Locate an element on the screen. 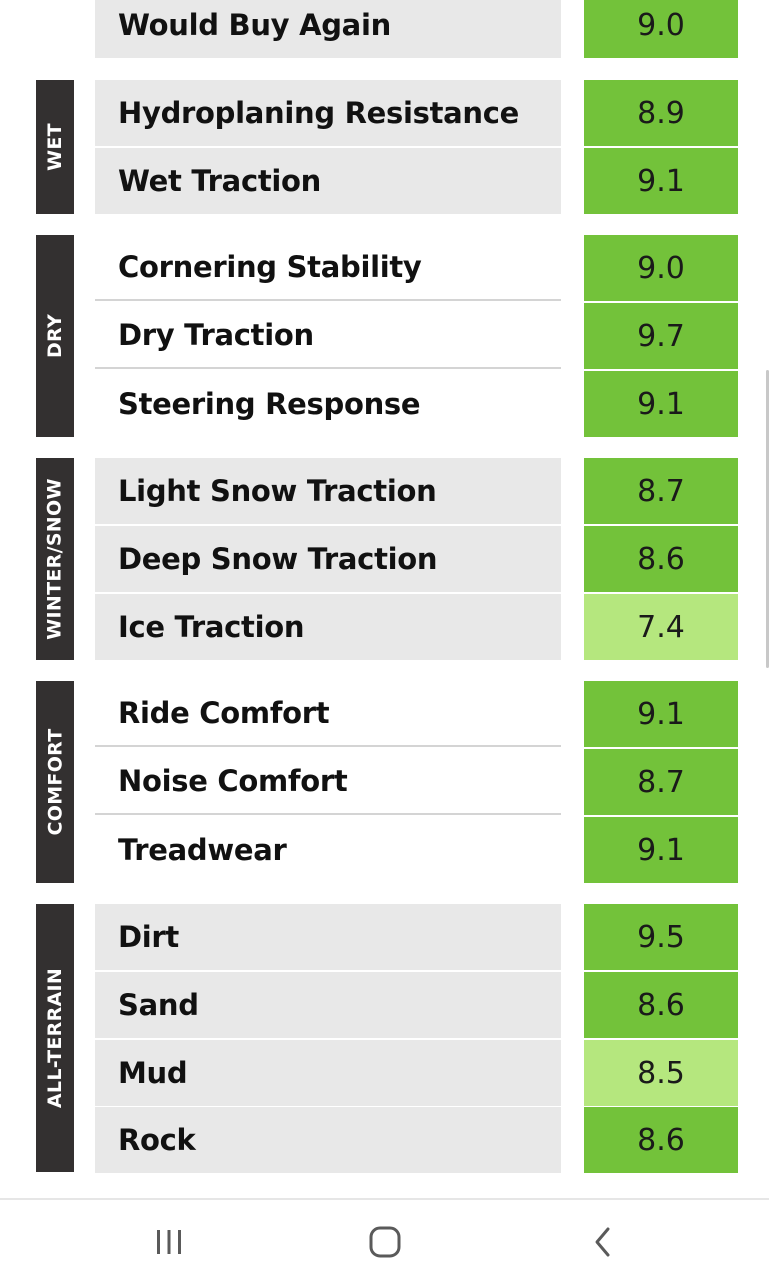 This screenshot has width=769, height=1279. home-button is located at coordinates (385, 1242).